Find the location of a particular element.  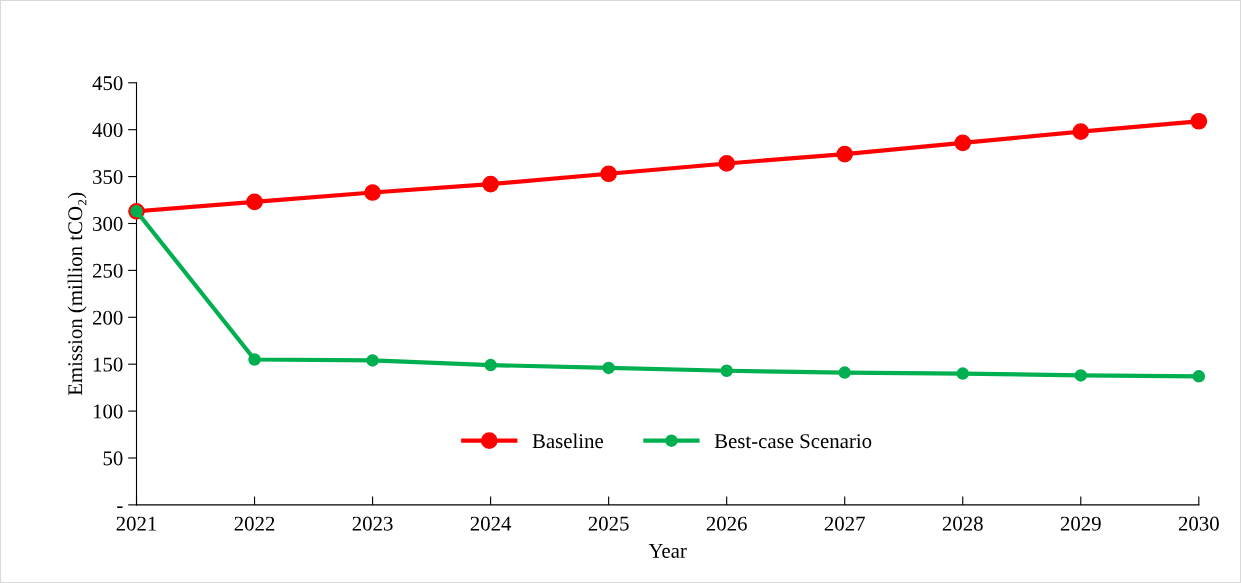

y-tick-label: - is located at coordinates (120, 507).